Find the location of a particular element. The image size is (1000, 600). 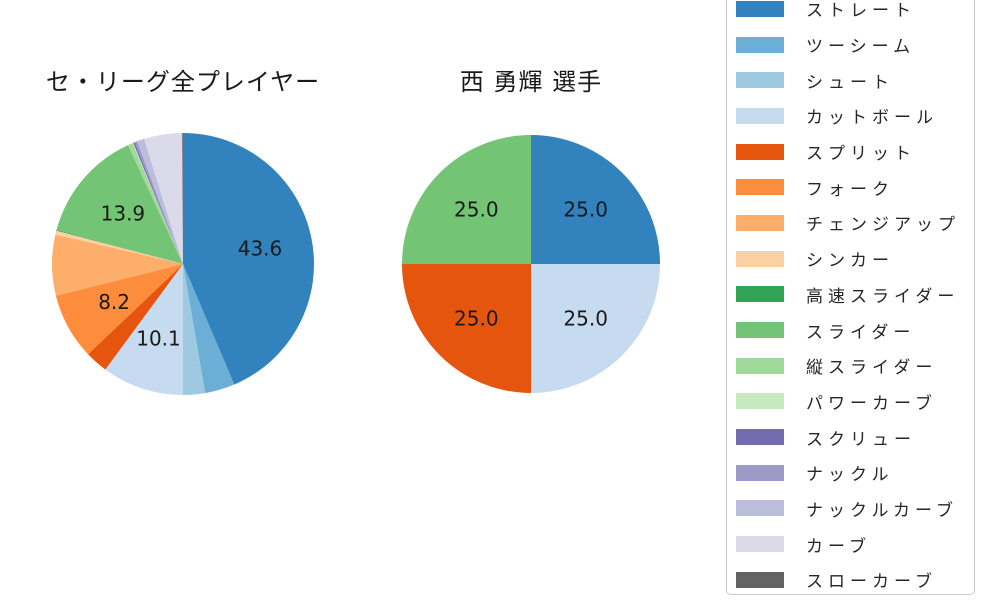

legend-item: シンカー is located at coordinates (855, 259).